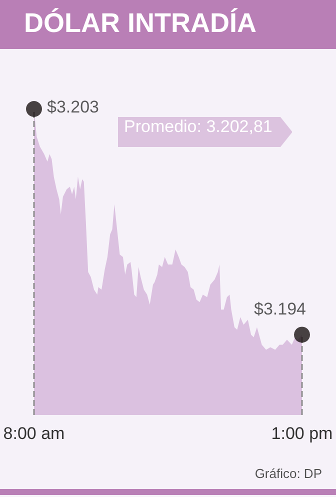 Image resolution: width=336 pixels, height=497 pixels. I want to click on chart-title: DÓLAR INTRADÍA, so click(140, 23).